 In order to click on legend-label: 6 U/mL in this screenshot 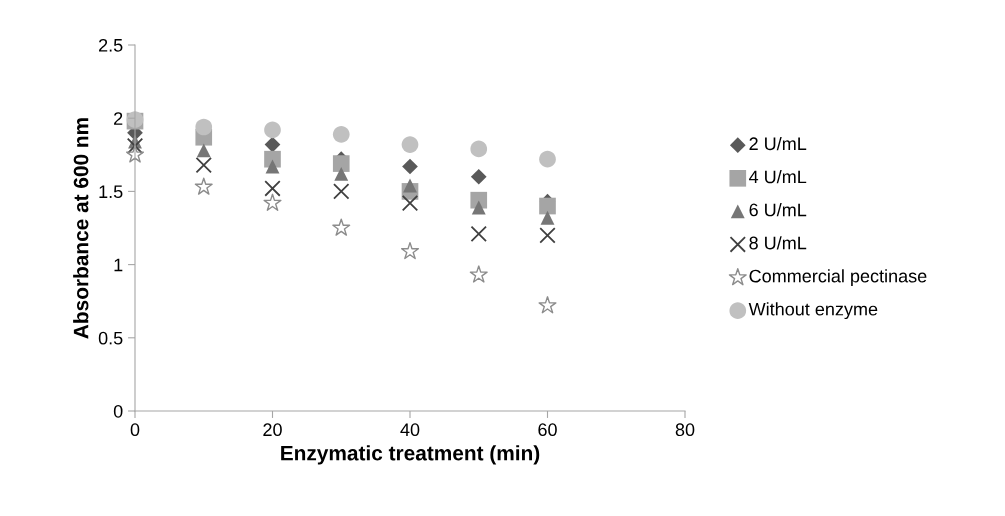, I will do `click(778, 210)`.